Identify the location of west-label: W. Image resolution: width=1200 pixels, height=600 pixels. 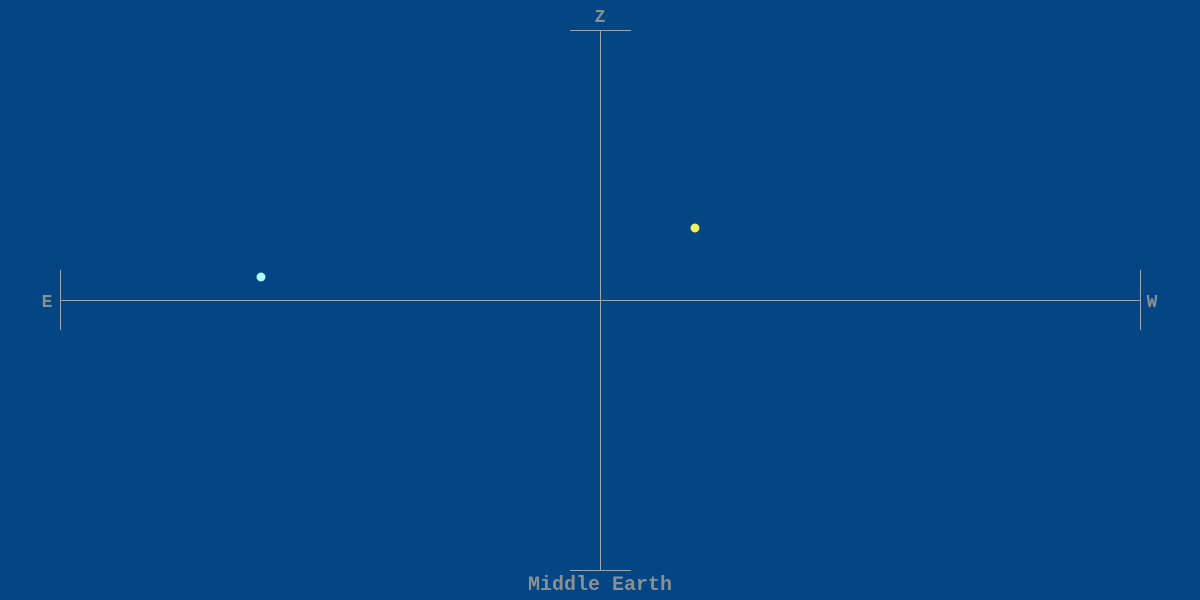
(1152, 303).